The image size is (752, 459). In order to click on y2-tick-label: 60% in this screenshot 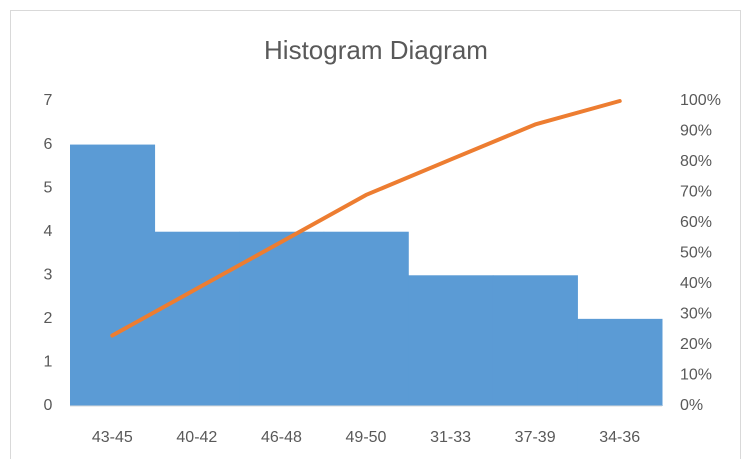, I will do `click(696, 222)`.